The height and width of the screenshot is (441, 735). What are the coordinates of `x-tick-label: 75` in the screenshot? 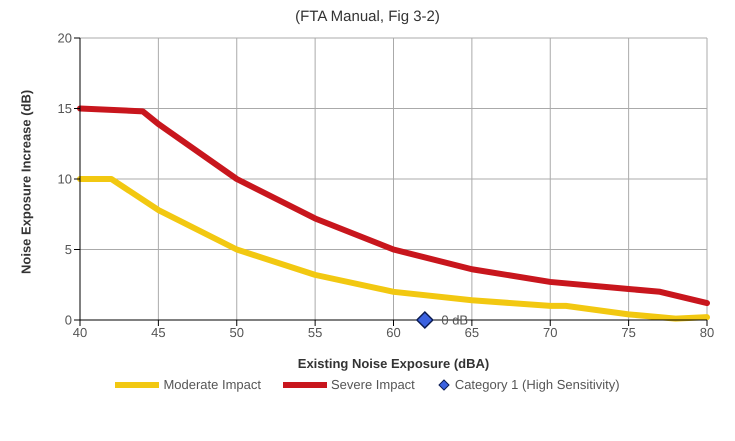 It's located at (628, 332).